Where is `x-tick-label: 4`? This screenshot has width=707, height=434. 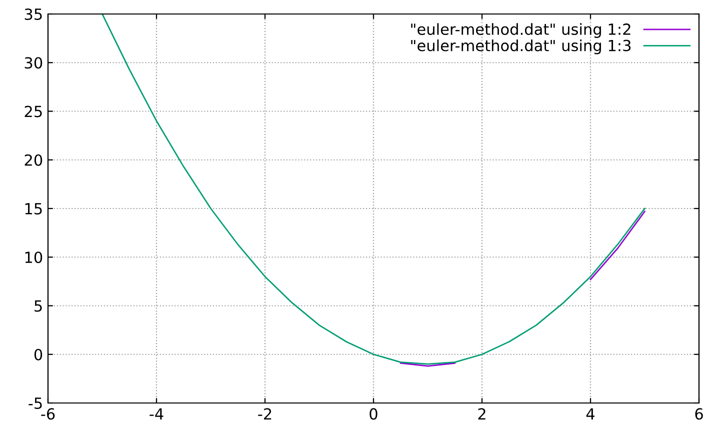
x-tick-label: 4 is located at coordinates (590, 414).